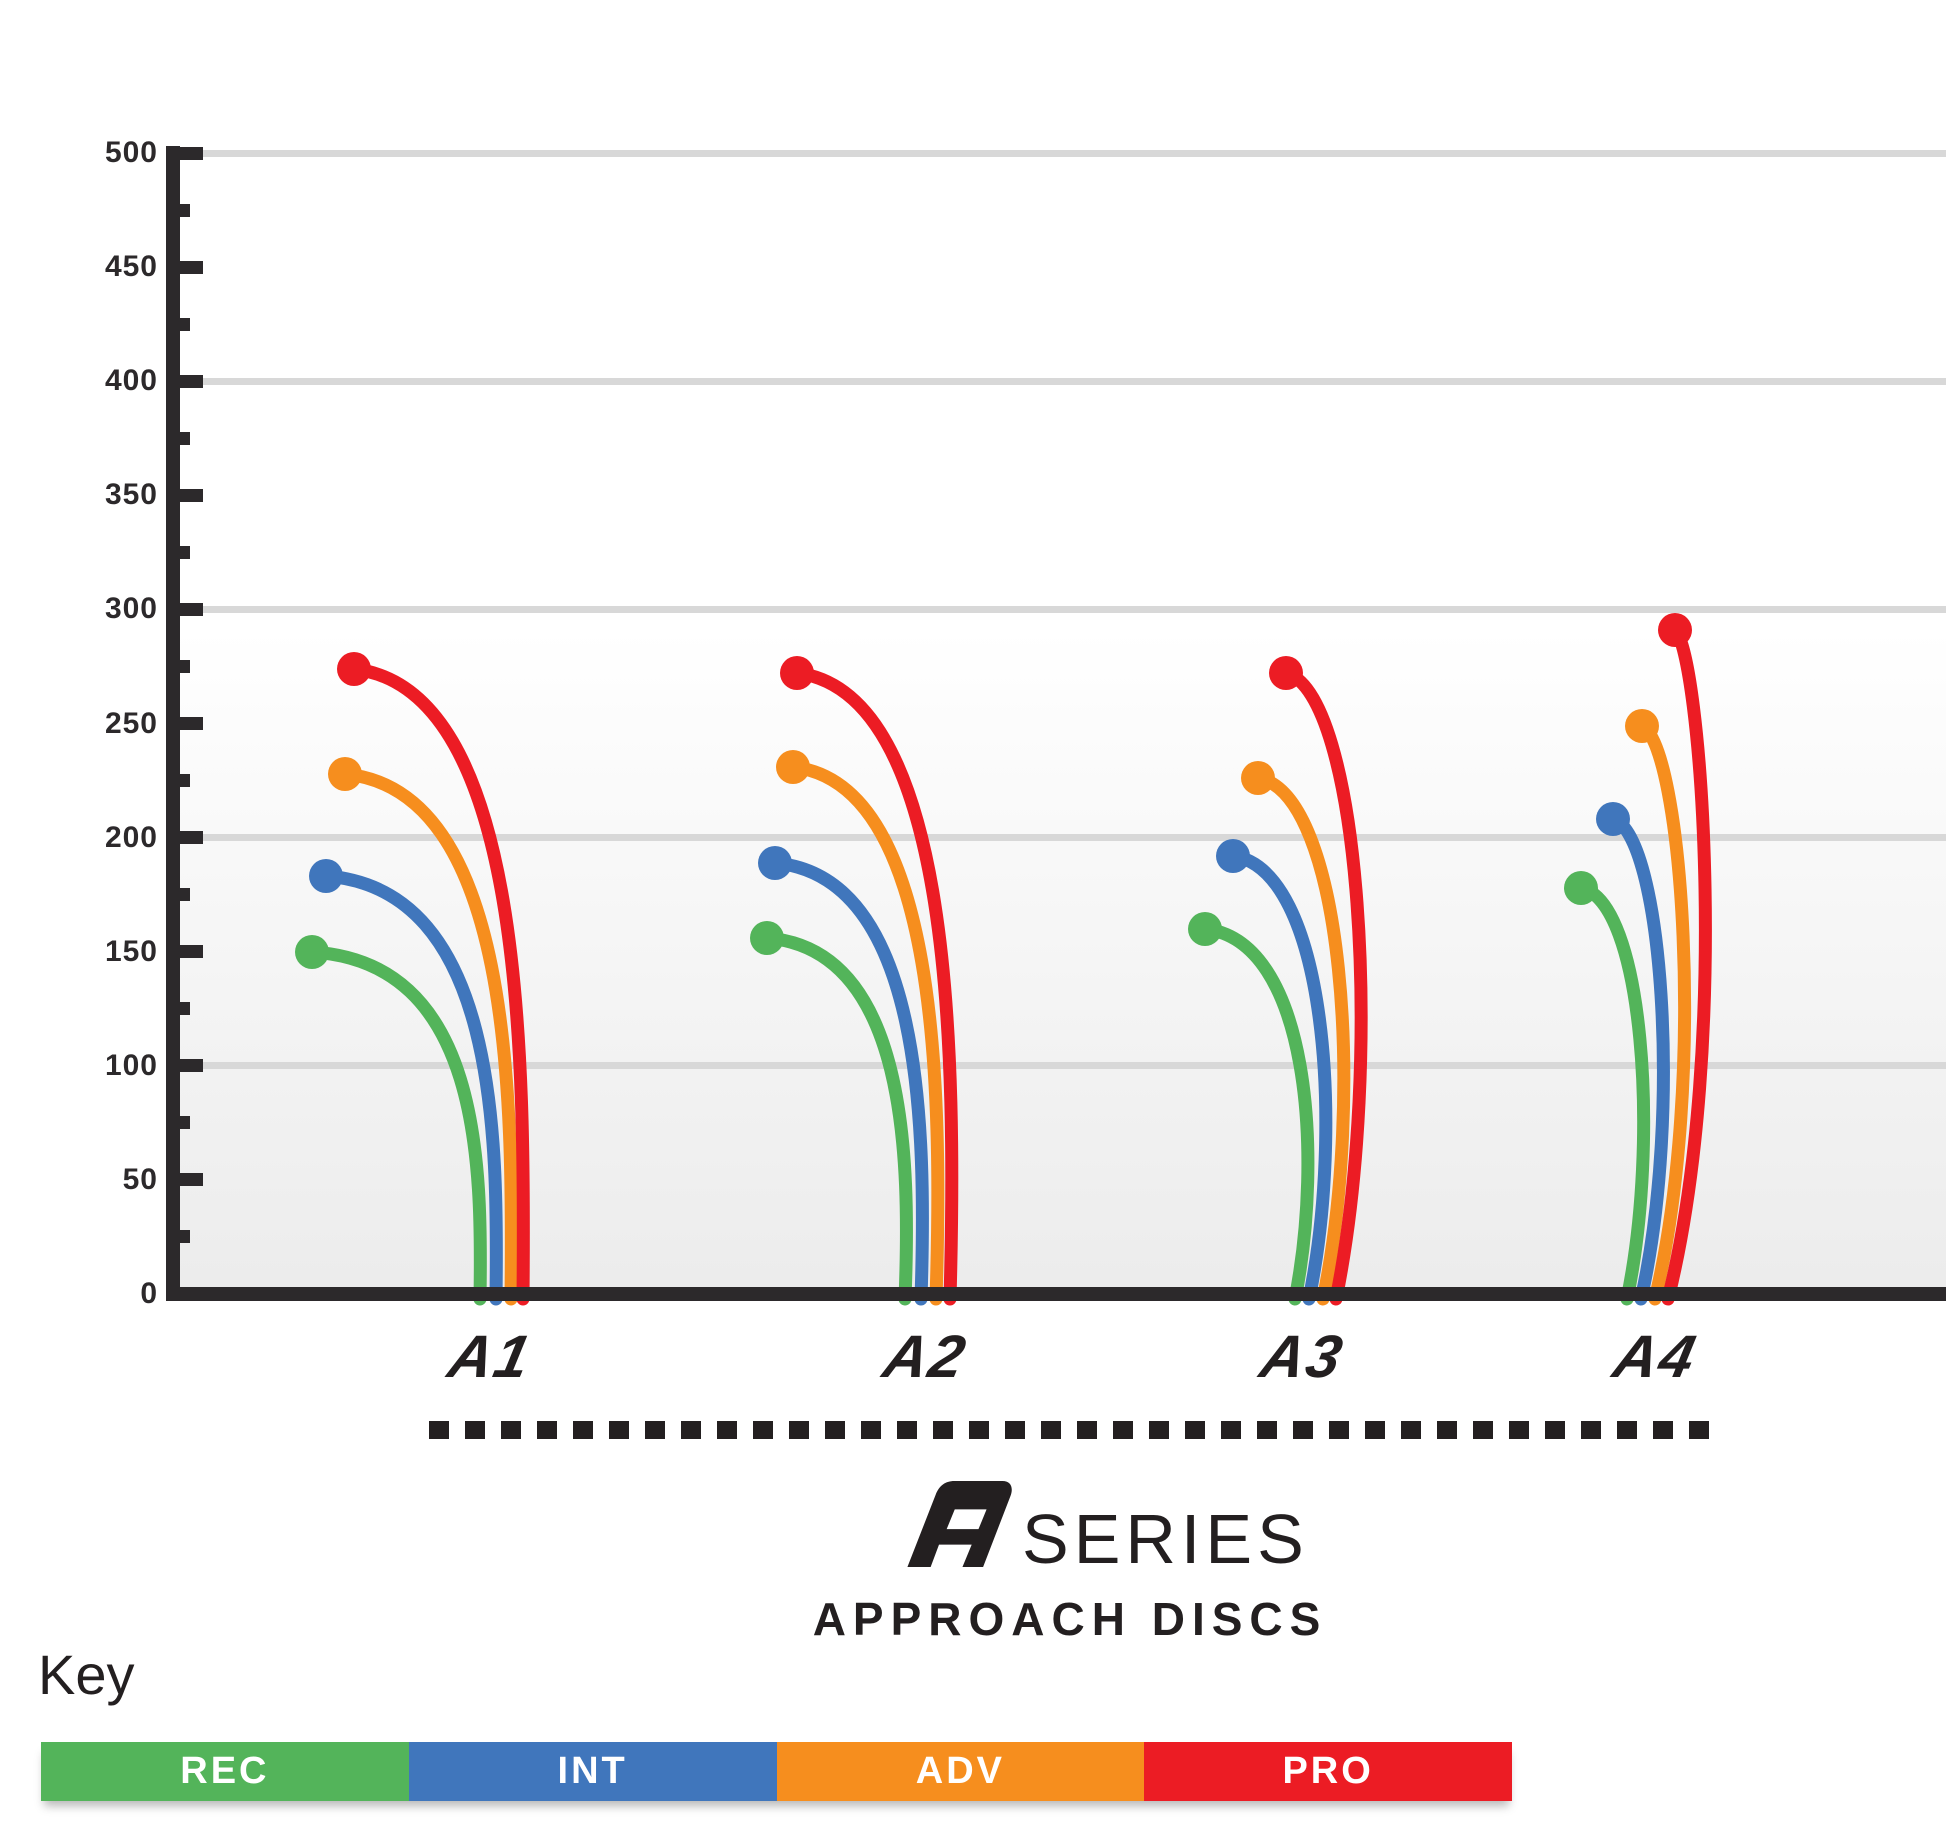  Describe the element at coordinates (1581, 888) in the screenshot. I see `landing-dot-A4-REC` at that location.